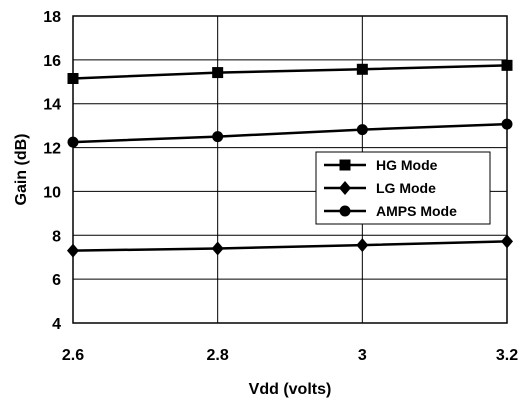  Describe the element at coordinates (416, 211) in the screenshot. I see `legend-label: AMPS Mode` at that location.